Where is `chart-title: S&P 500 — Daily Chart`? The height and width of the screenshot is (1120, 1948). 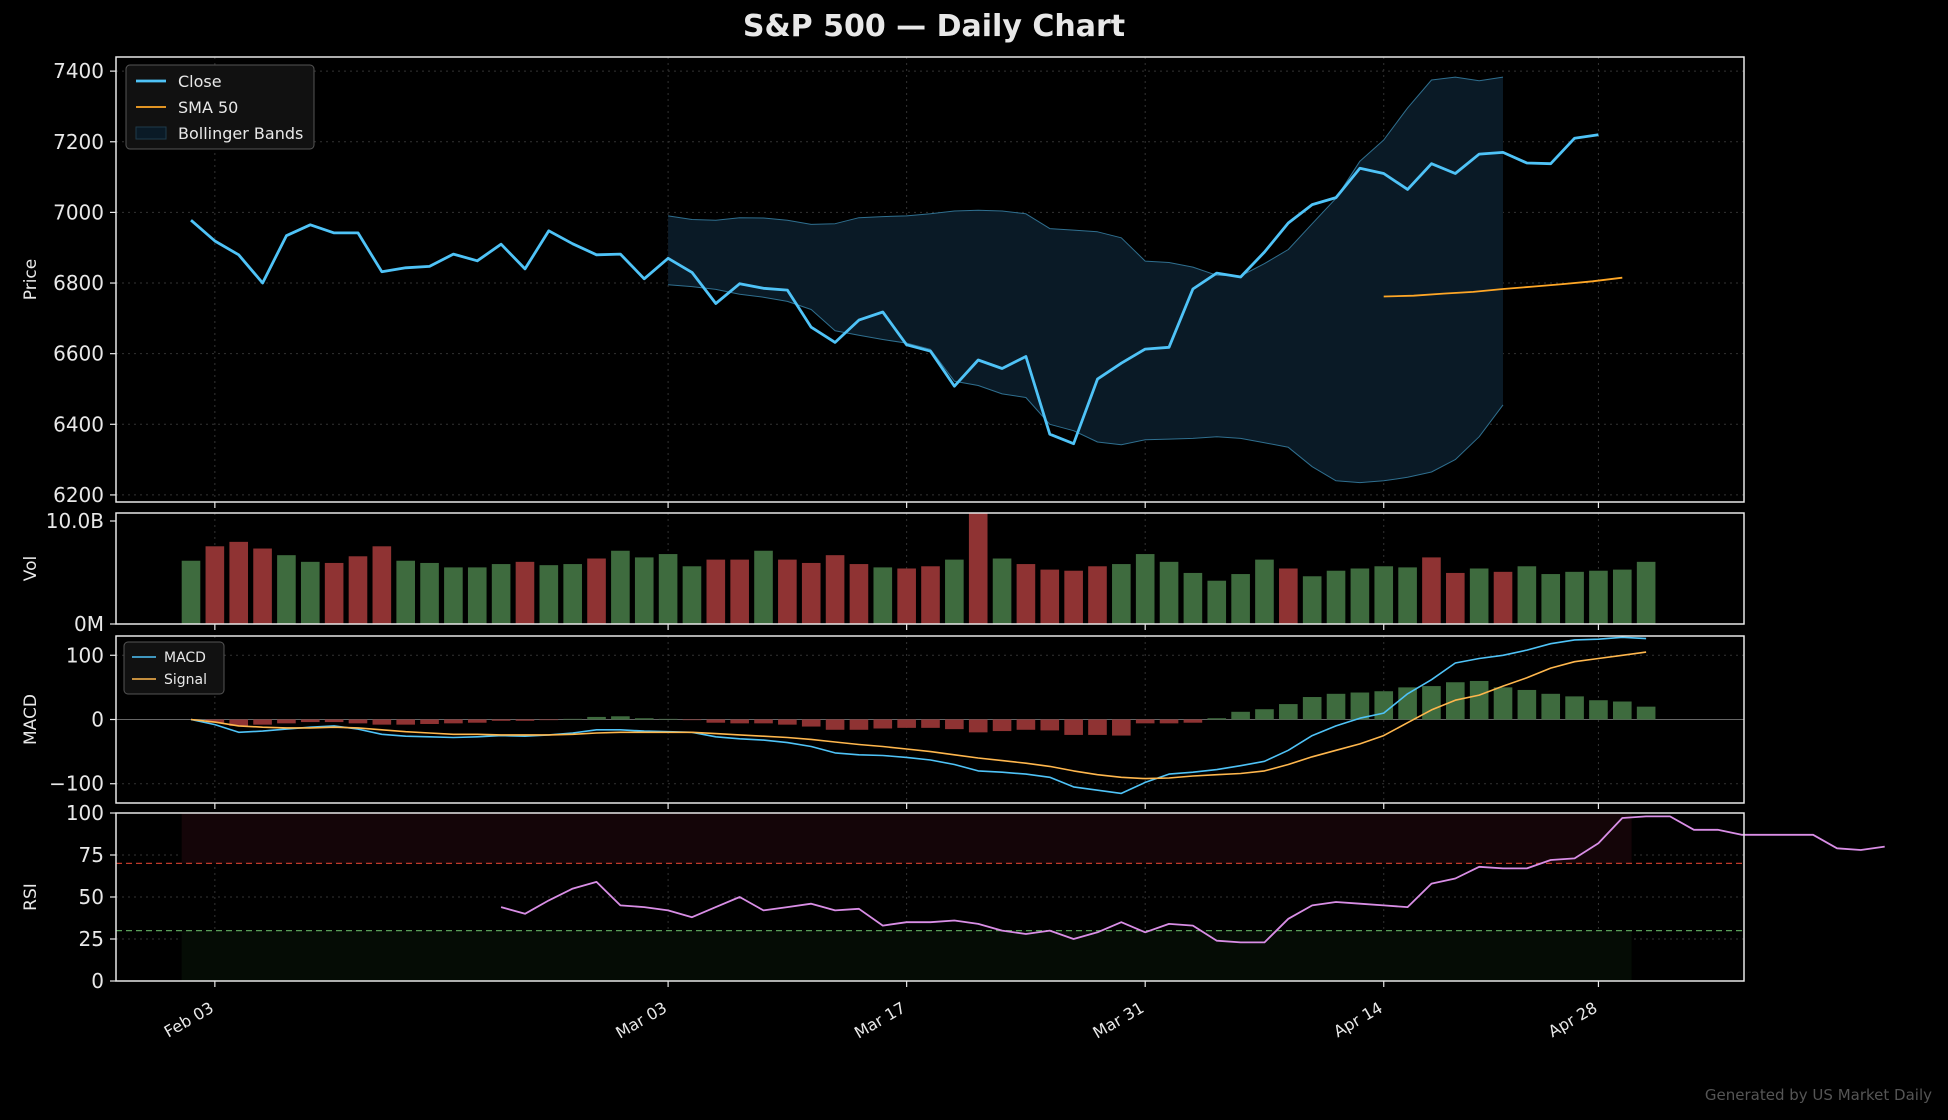
chart-title: S&P 500 — Daily Chart is located at coordinates (934, 26).